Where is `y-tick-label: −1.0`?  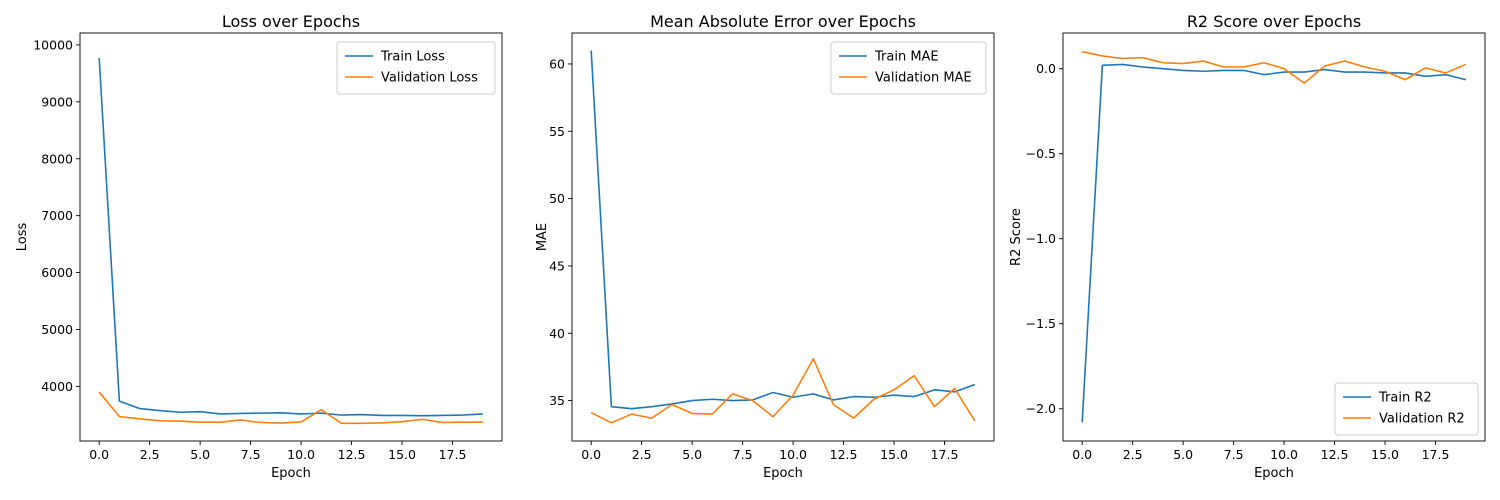 y-tick-label: −1.0 is located at coordinates (1041, 238).